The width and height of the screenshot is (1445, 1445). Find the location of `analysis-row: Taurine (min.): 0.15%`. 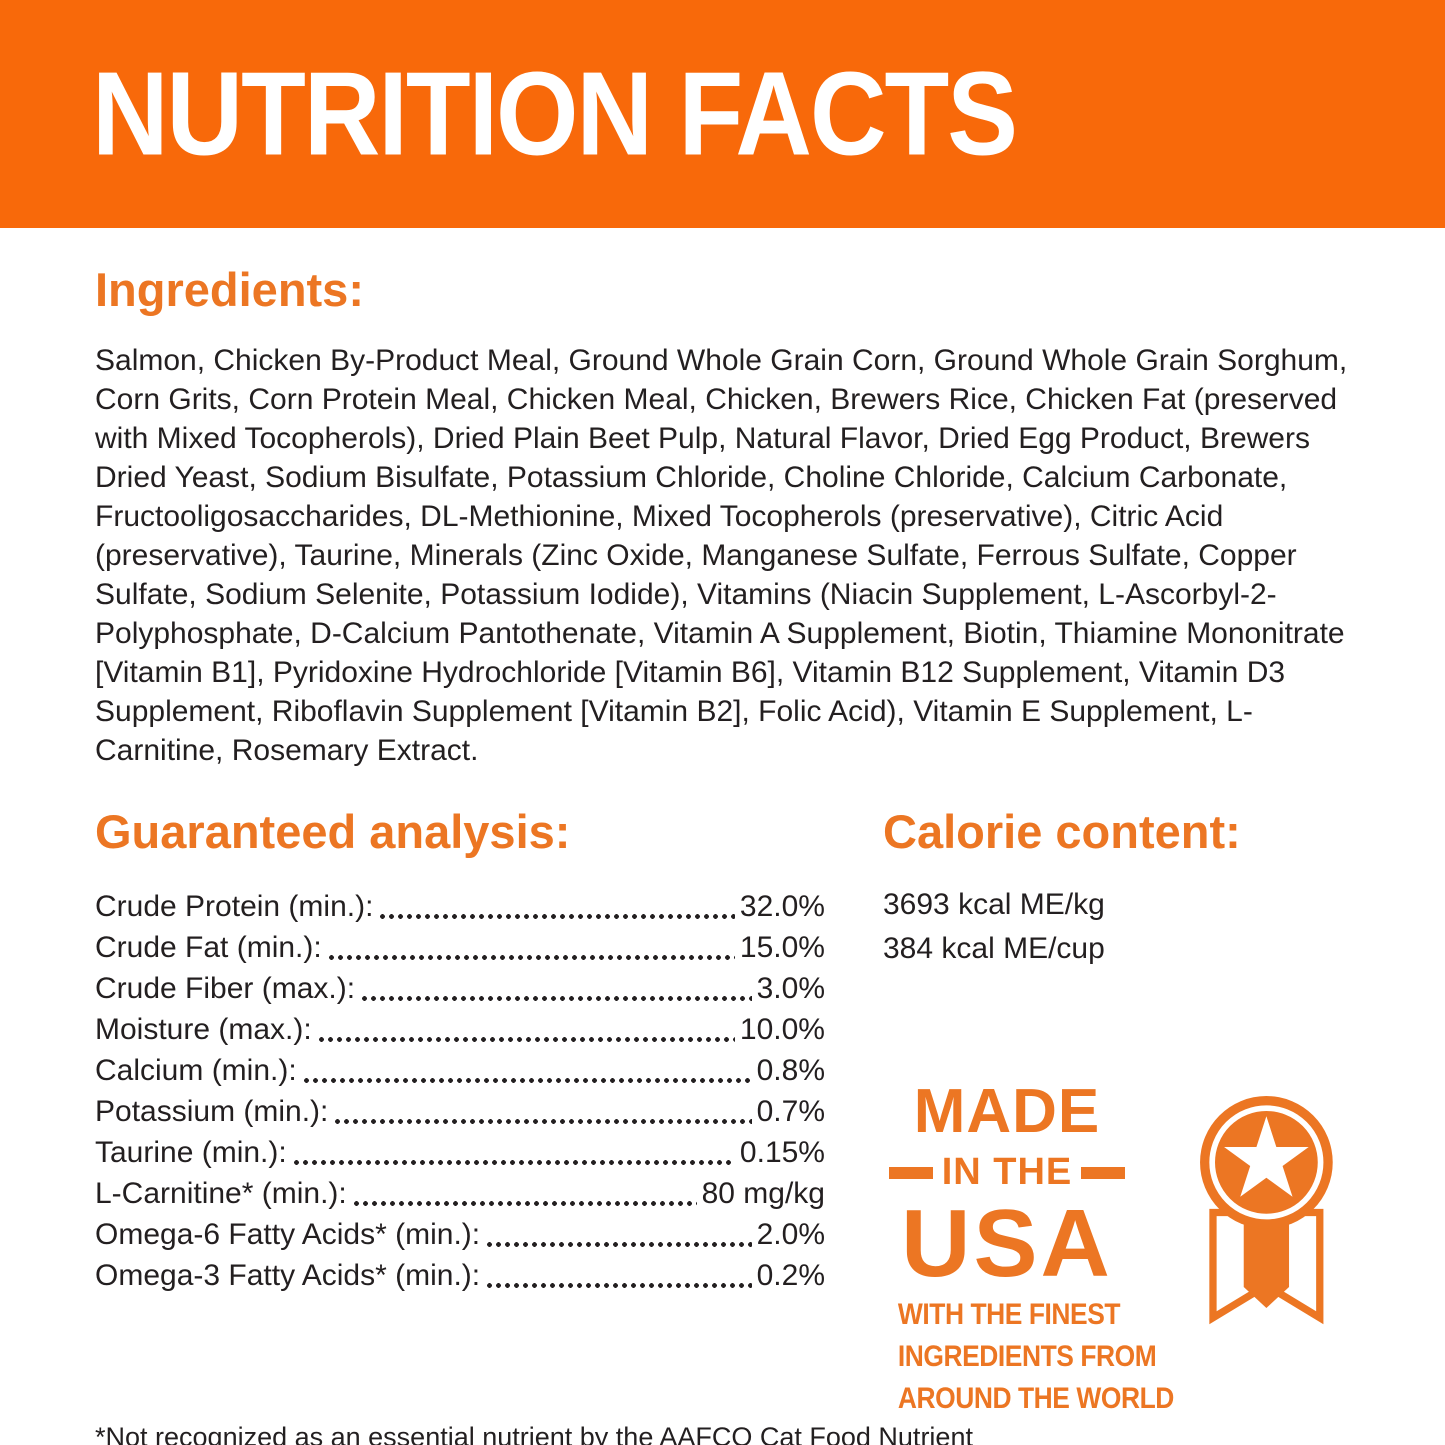

analysis-row: Taurine (min.): 0.15% is located at coordinates (460, 1149).